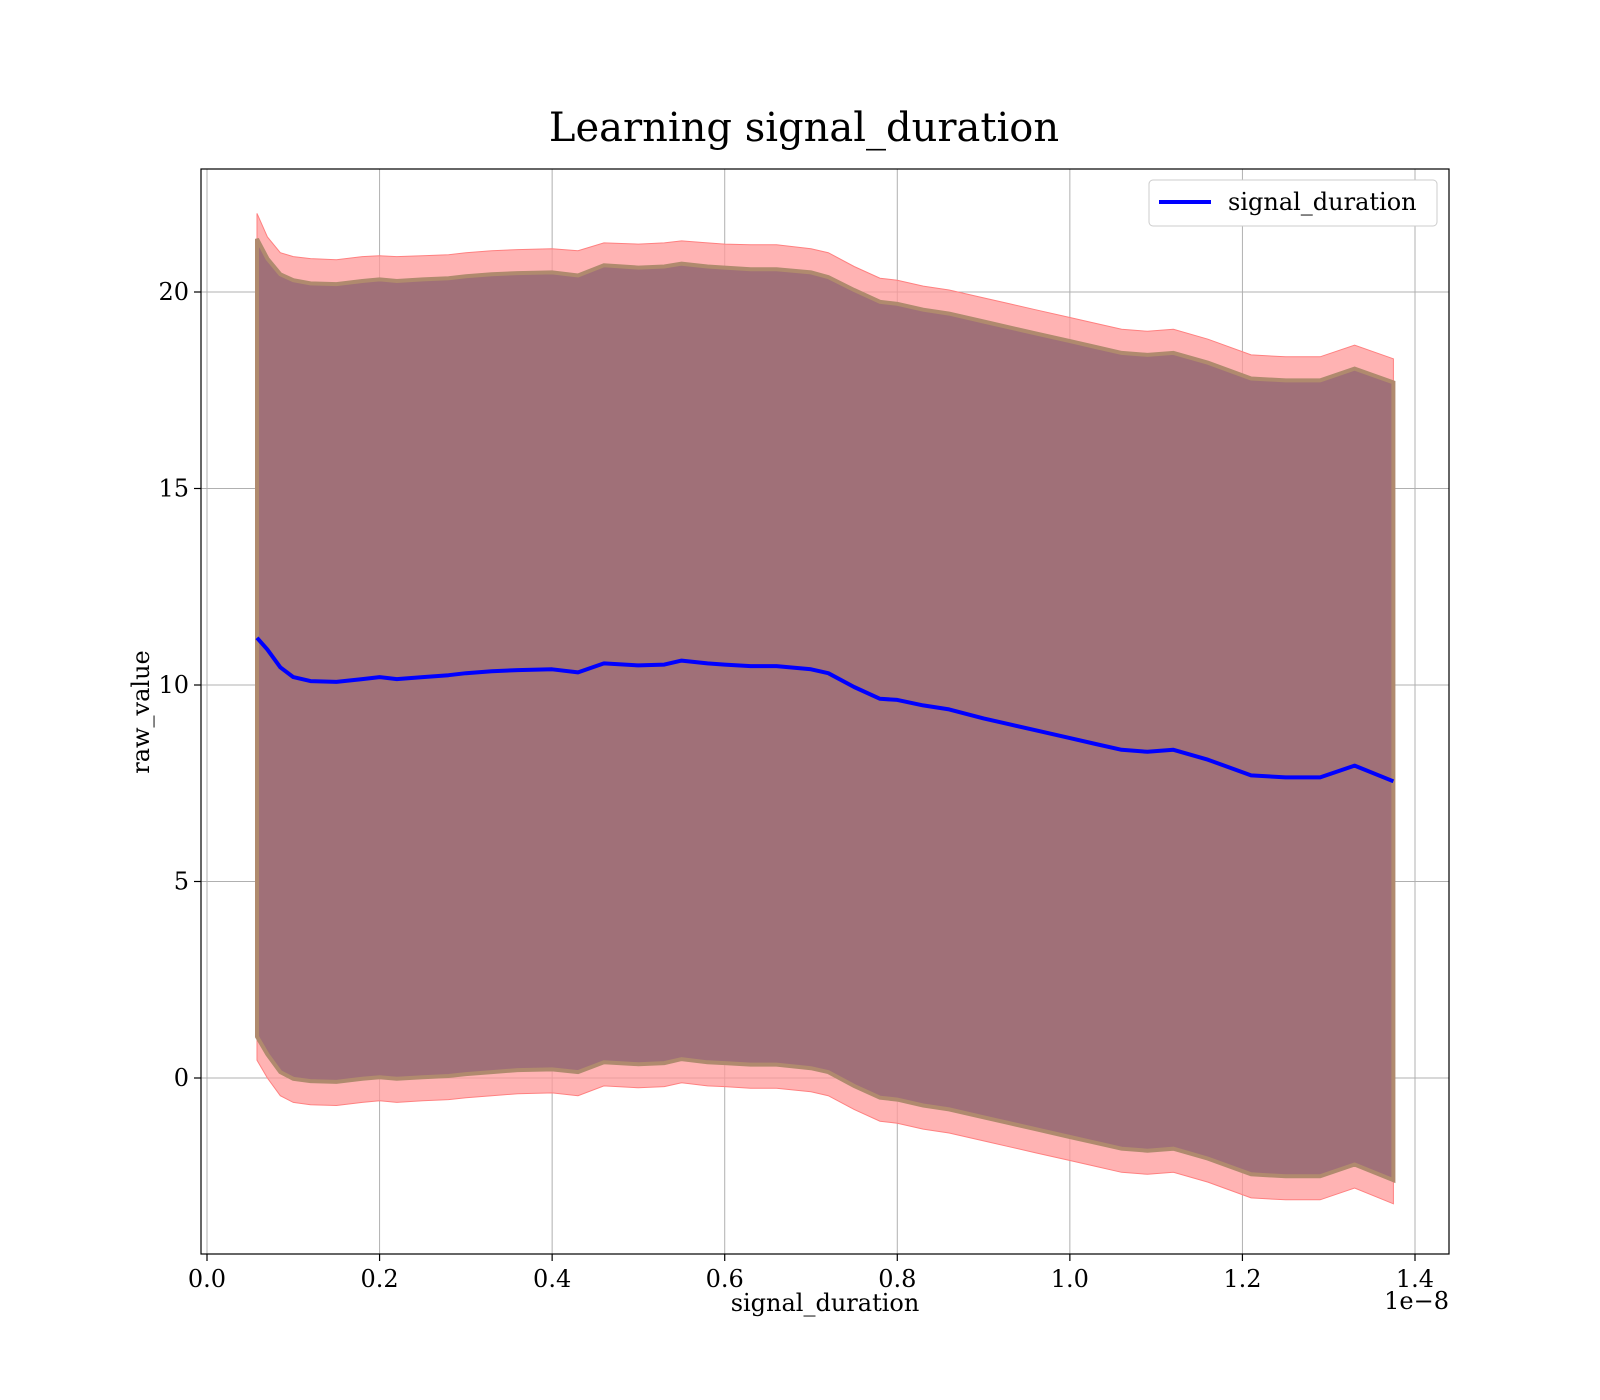 This screenshot has height=1400, width=1600. I want to click on y-axis-ticks: 0 5 10 15 20, so click(179, 685).